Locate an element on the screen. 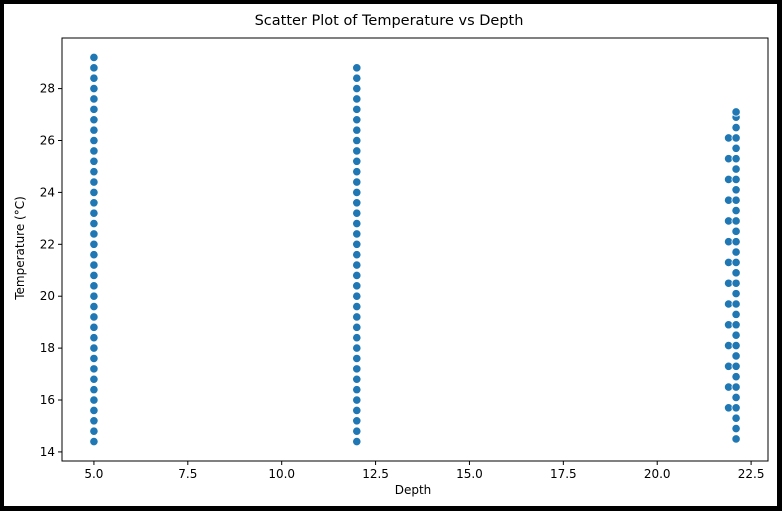 Image resolution: width=782 pixels, height=511 pixels. x-tick-label: 7.5 is located at coordinates (187, 474).